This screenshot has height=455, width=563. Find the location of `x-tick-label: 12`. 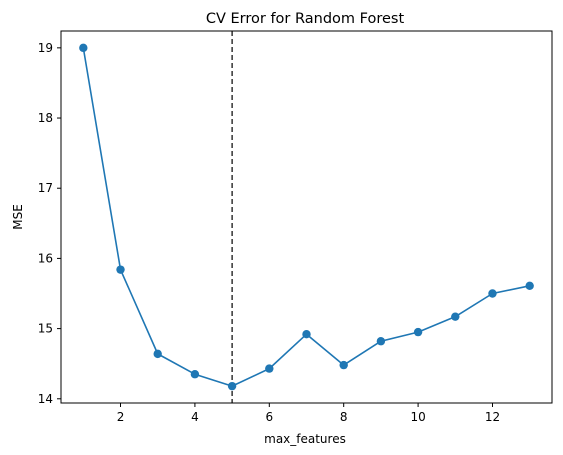

x-tick-label: 12 is located at coordinates (492, 417).